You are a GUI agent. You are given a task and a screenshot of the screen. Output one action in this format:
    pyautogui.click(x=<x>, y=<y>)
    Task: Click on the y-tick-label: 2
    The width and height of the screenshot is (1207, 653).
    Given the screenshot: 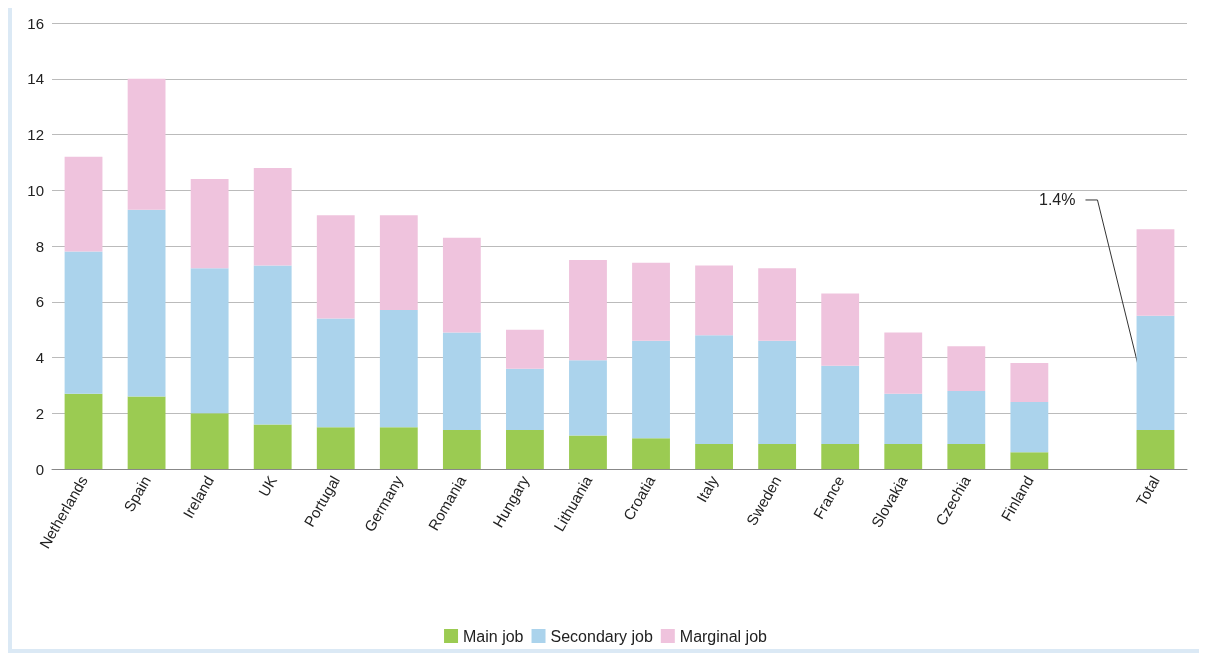 What is the action you would take?
    pyautogui.click(x=39, y=413)
    